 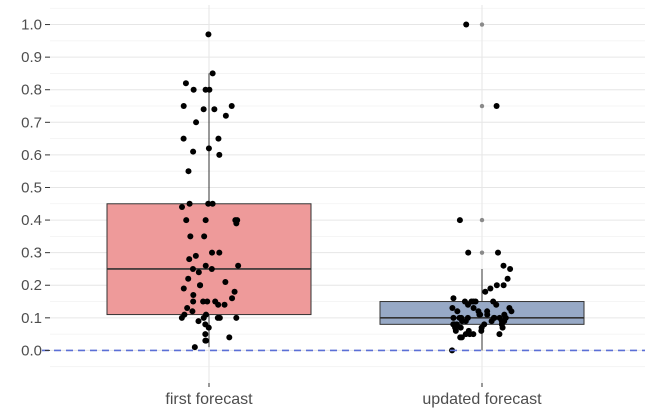 I want to click on y-tick-label: 0.5, so click(x=31, y=187).